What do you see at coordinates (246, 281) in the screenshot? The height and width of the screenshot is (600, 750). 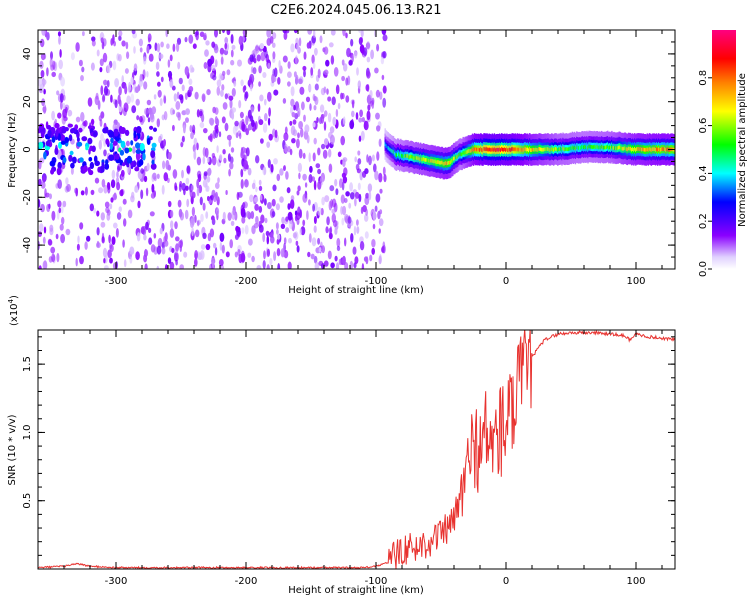 I see `x-tick-label: -200` at bounding box center [246, 281].